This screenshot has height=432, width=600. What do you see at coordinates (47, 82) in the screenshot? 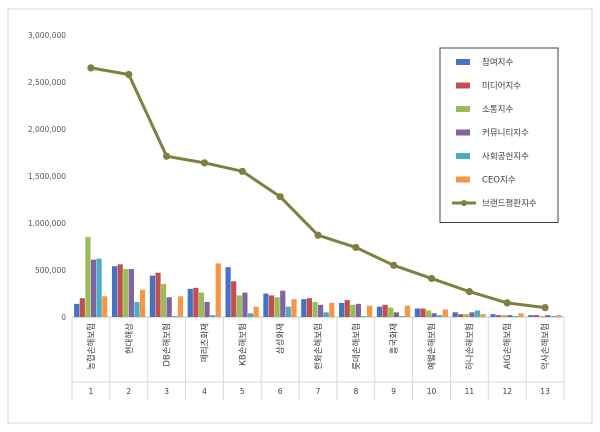
I see `y-tick-label: 2,500,000` at bounding box center [47, 82].